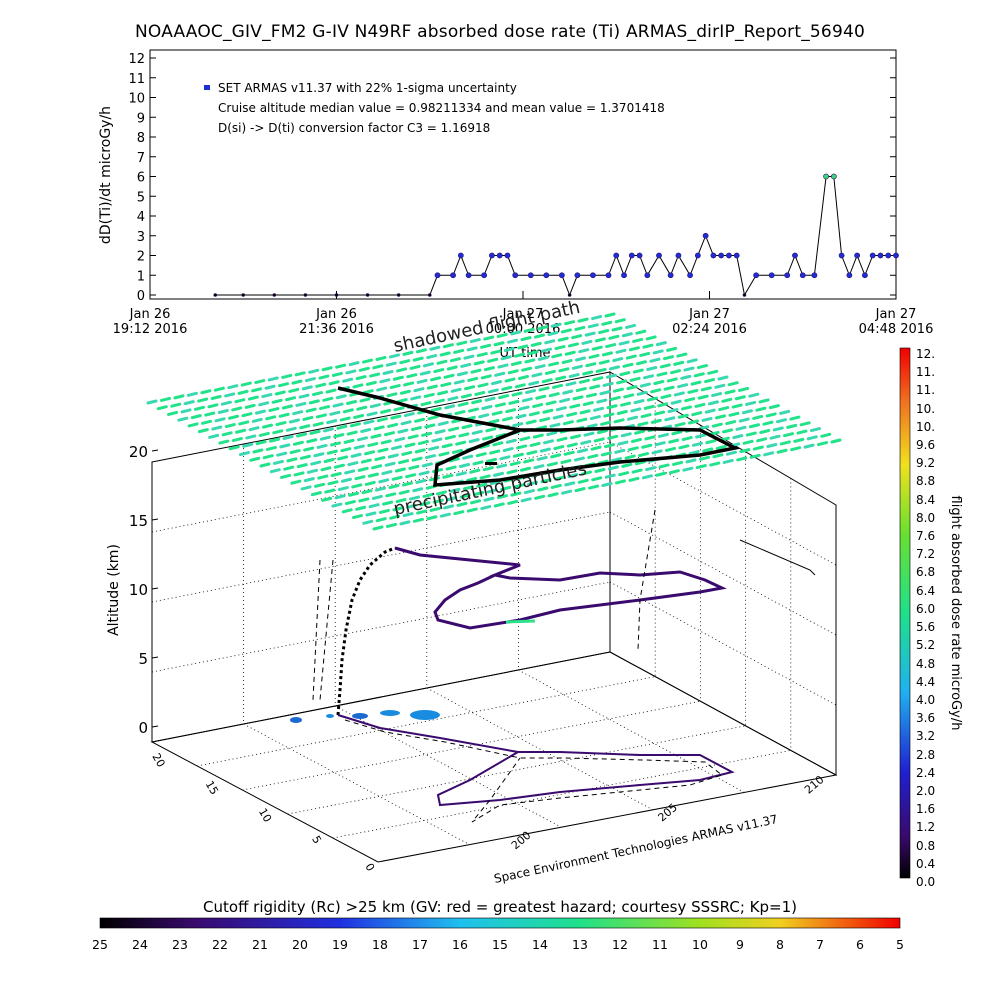 Image resolution: width=1000 pixels, height=1000 pixels. What do you see at coordinates (926, 736) in the screenshot?
I see `dose-colorbar-label: 3.2` at bounding box center [926, 736].